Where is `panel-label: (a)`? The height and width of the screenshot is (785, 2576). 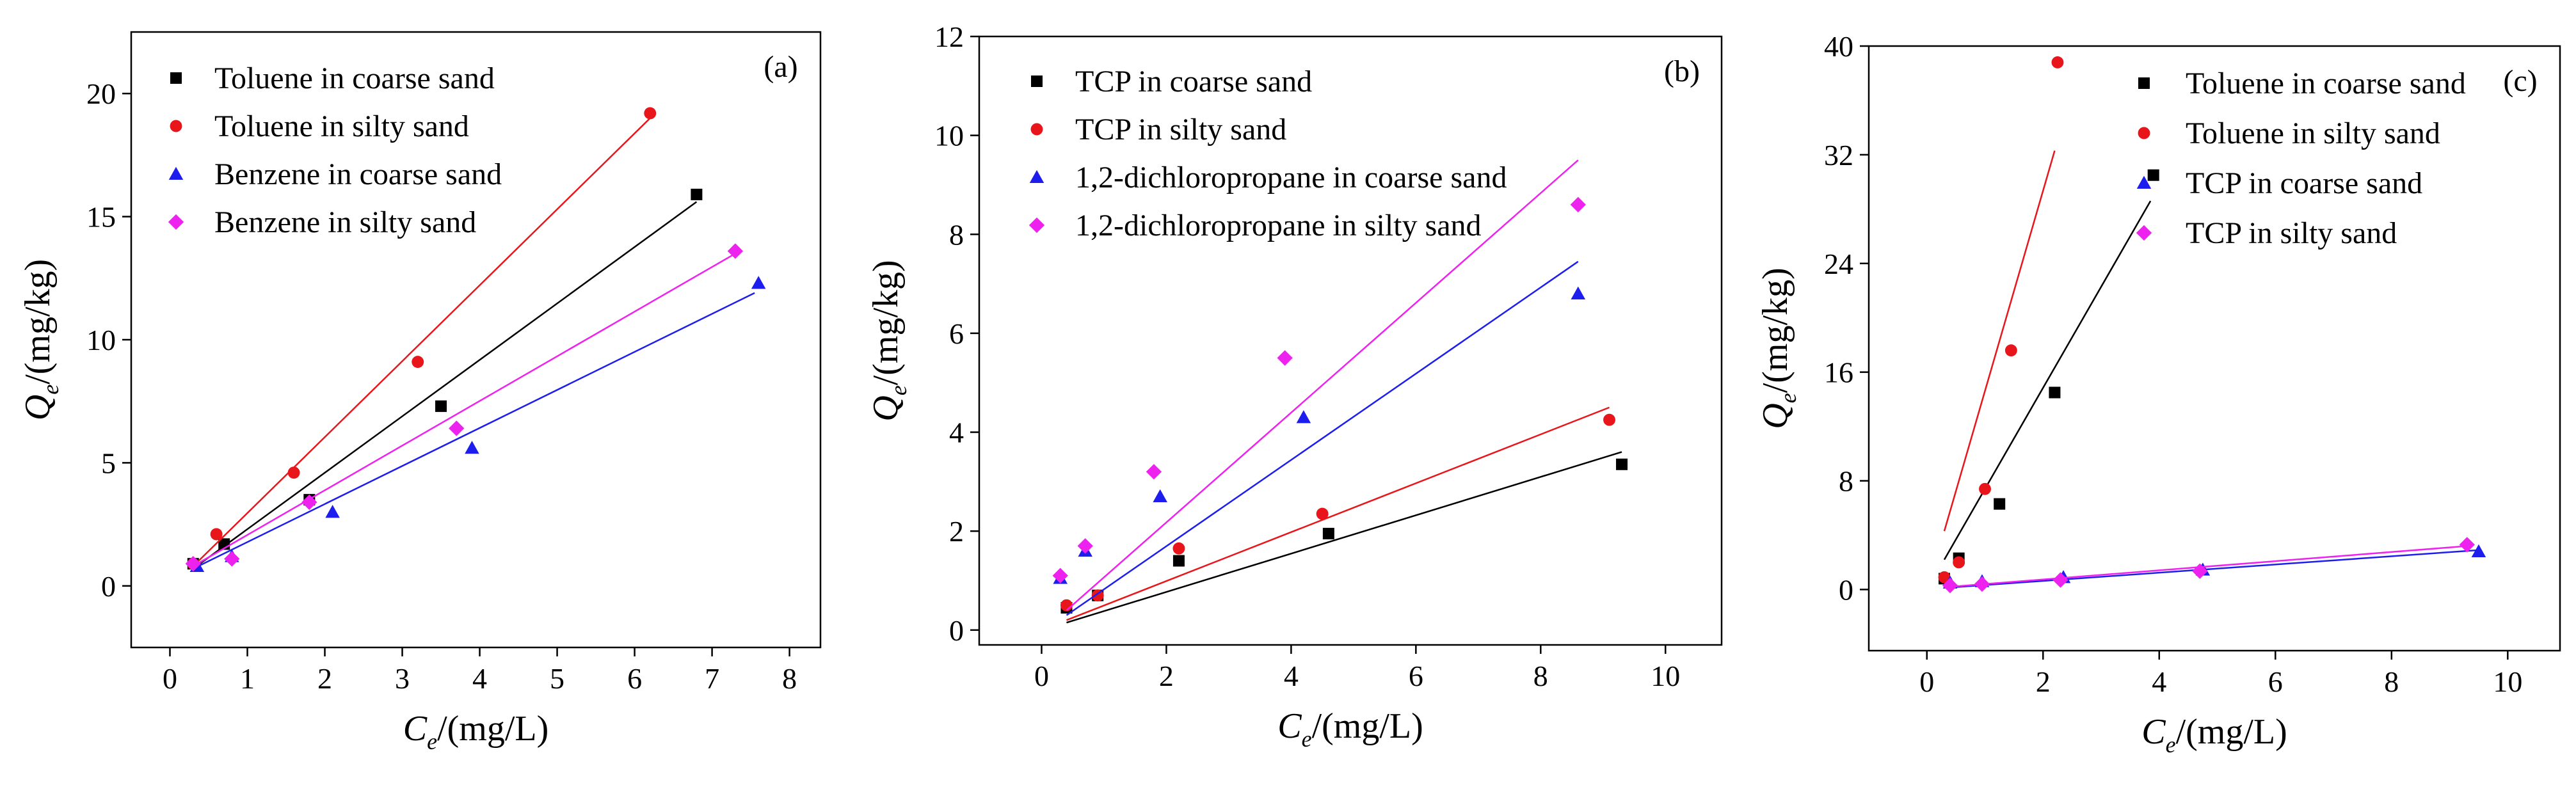 panel-label: (a) is located at coordinates (780, 67).